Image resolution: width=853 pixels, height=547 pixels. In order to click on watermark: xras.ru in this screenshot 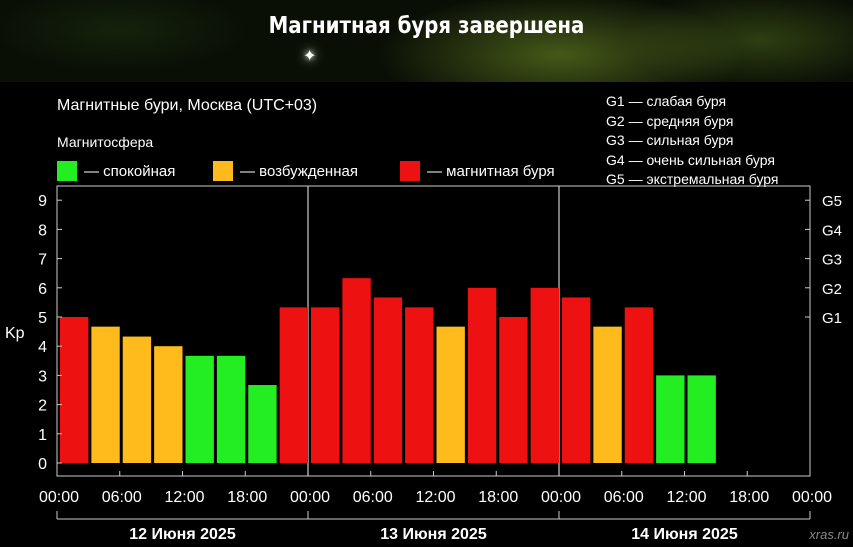, I will do `click(829, 534)`.